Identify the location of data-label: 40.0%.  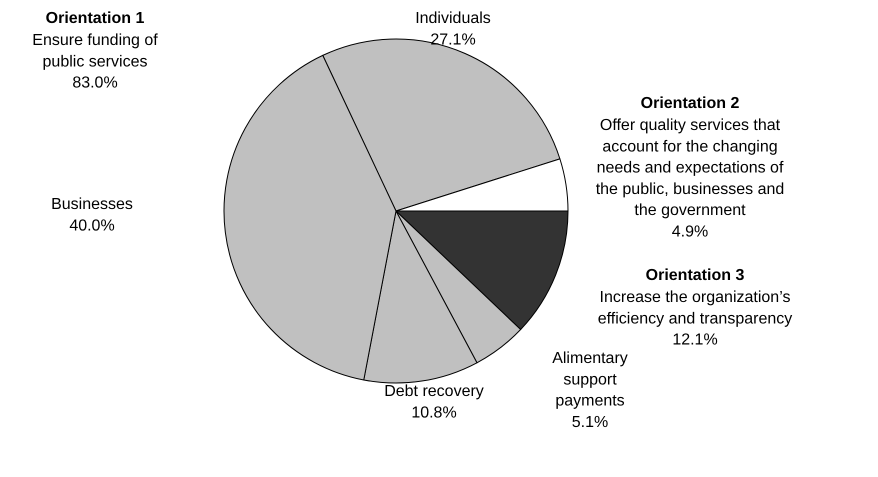
(92, 225).